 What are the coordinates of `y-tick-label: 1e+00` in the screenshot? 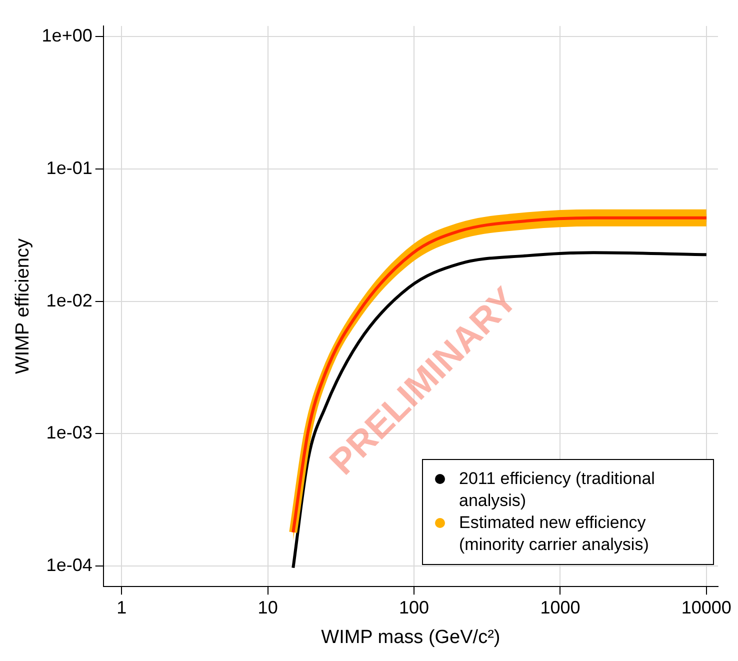 It's located at (67, 35).